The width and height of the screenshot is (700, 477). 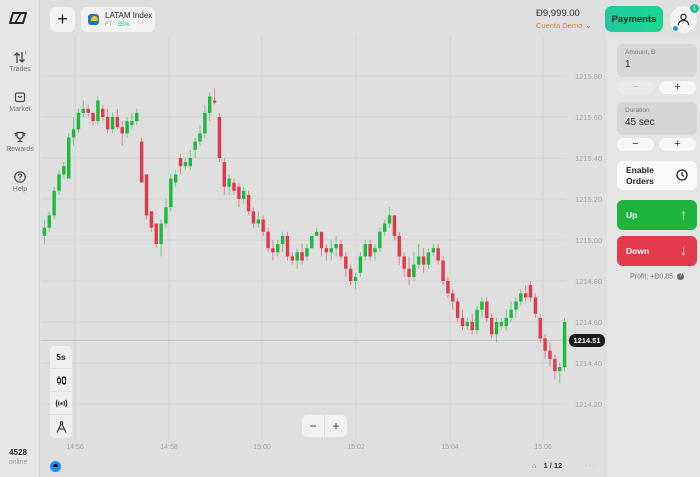 I want to click on broadcast-icon, so click(x=61, y=403).